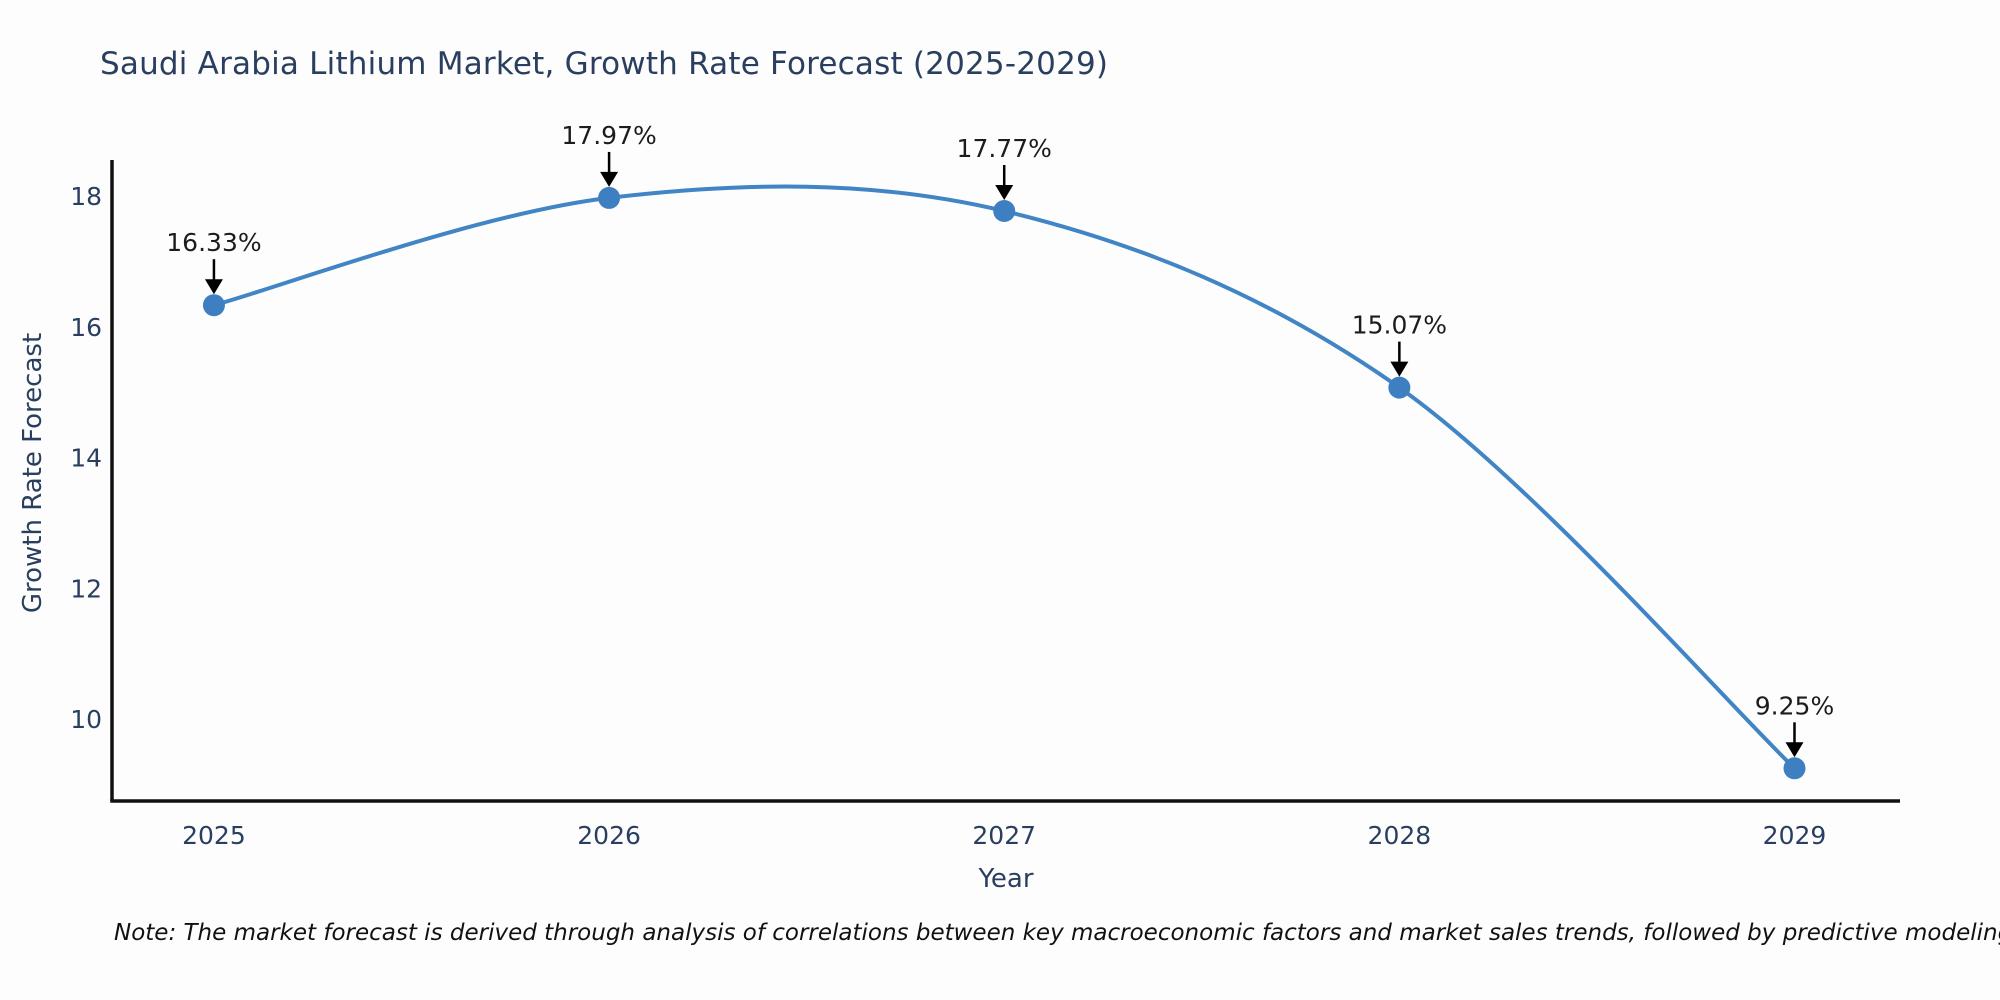 The width and height of the screenshot is (2000, 1000). What do you see at coordinates (1794, 705) in the screenshot?
I see `data-point-label: 9.25%` at bounding box center [1794, 705].